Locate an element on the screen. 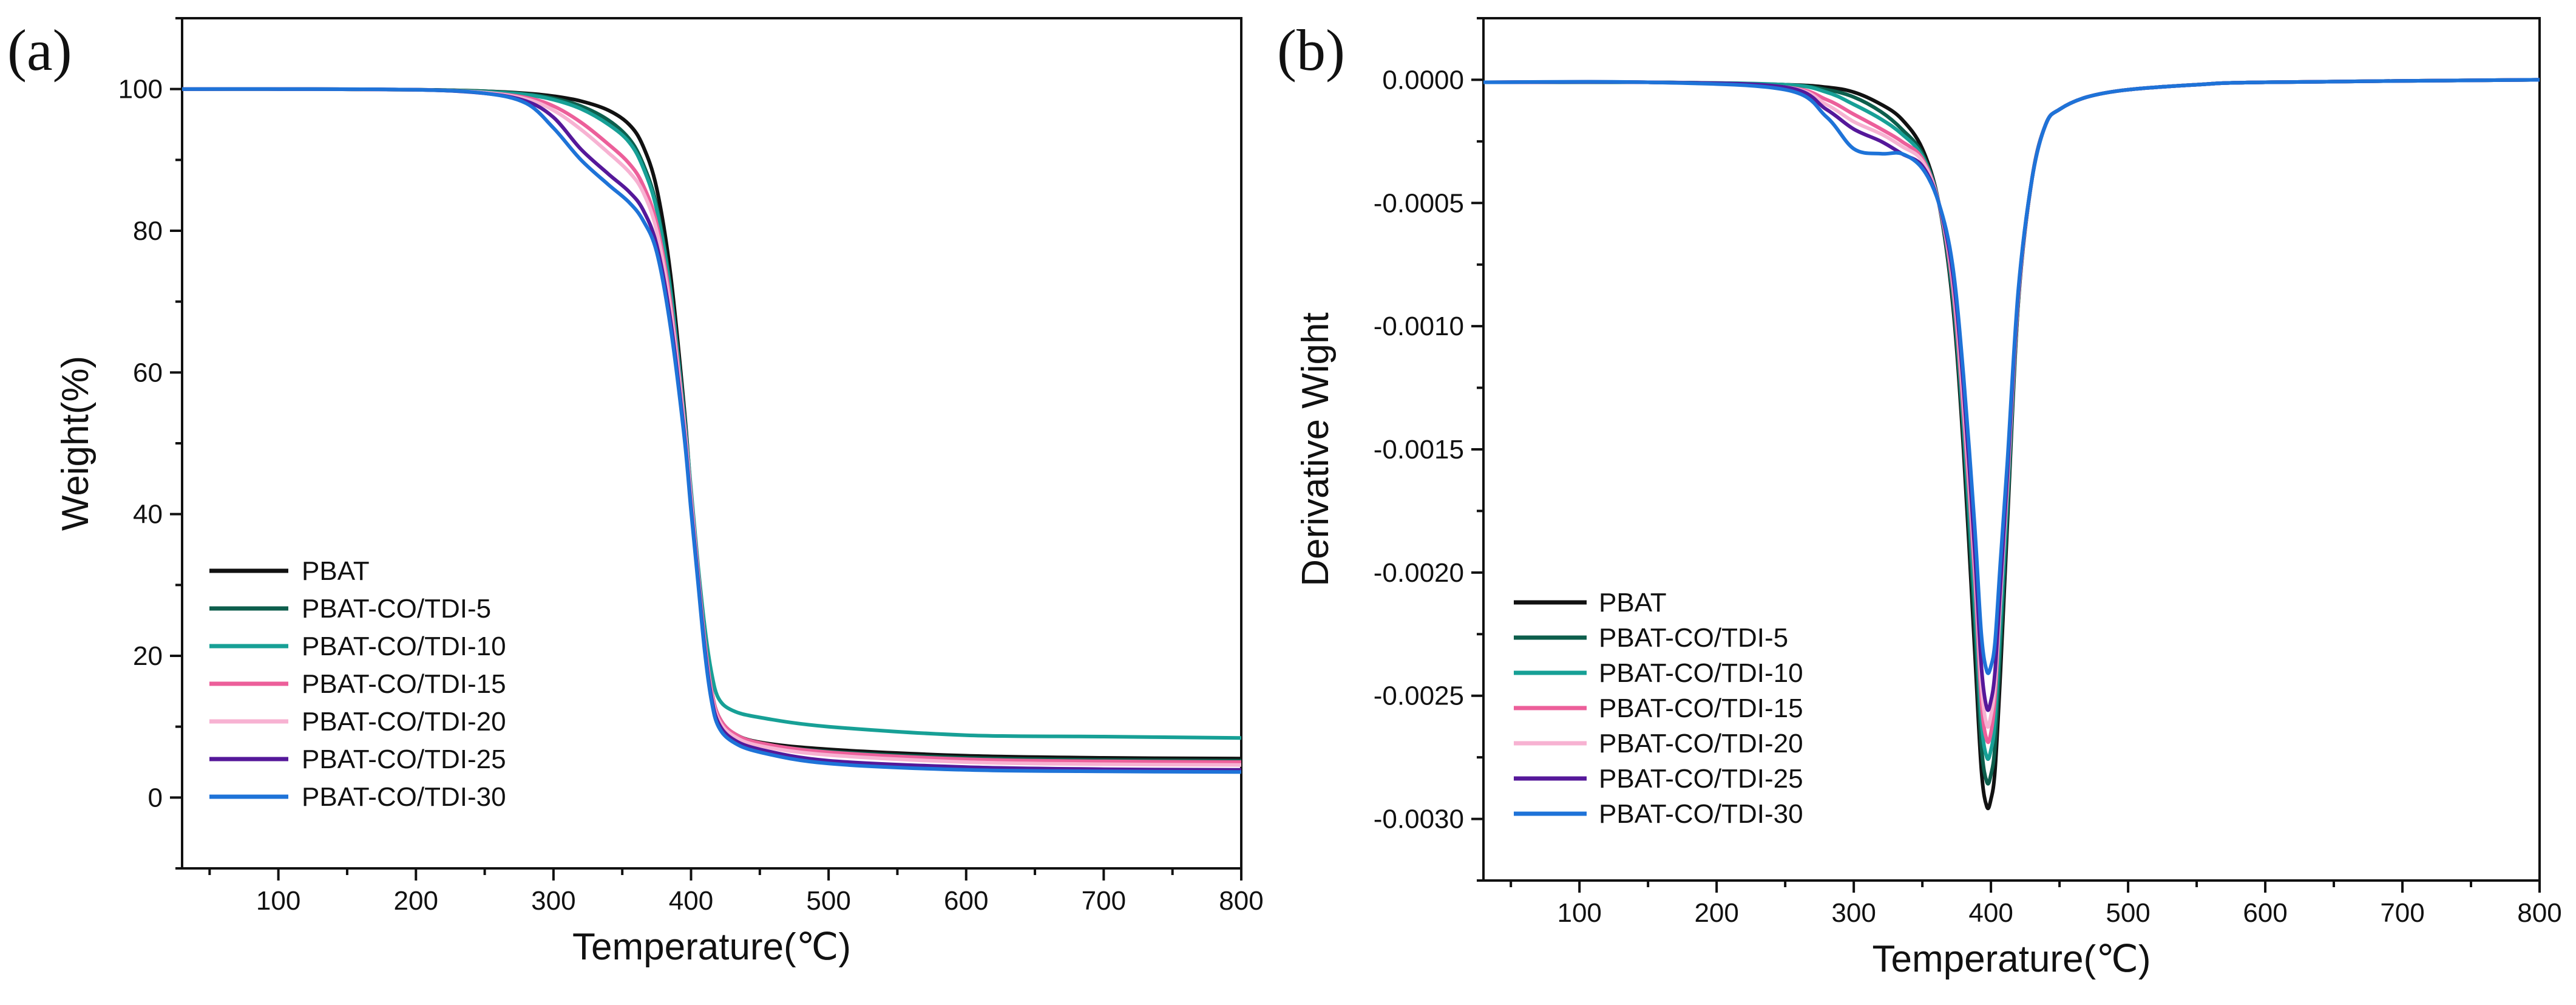 The image size is (2576, 1005). y-tick-label: -0.0020 is located at coordinates (1419, 573).